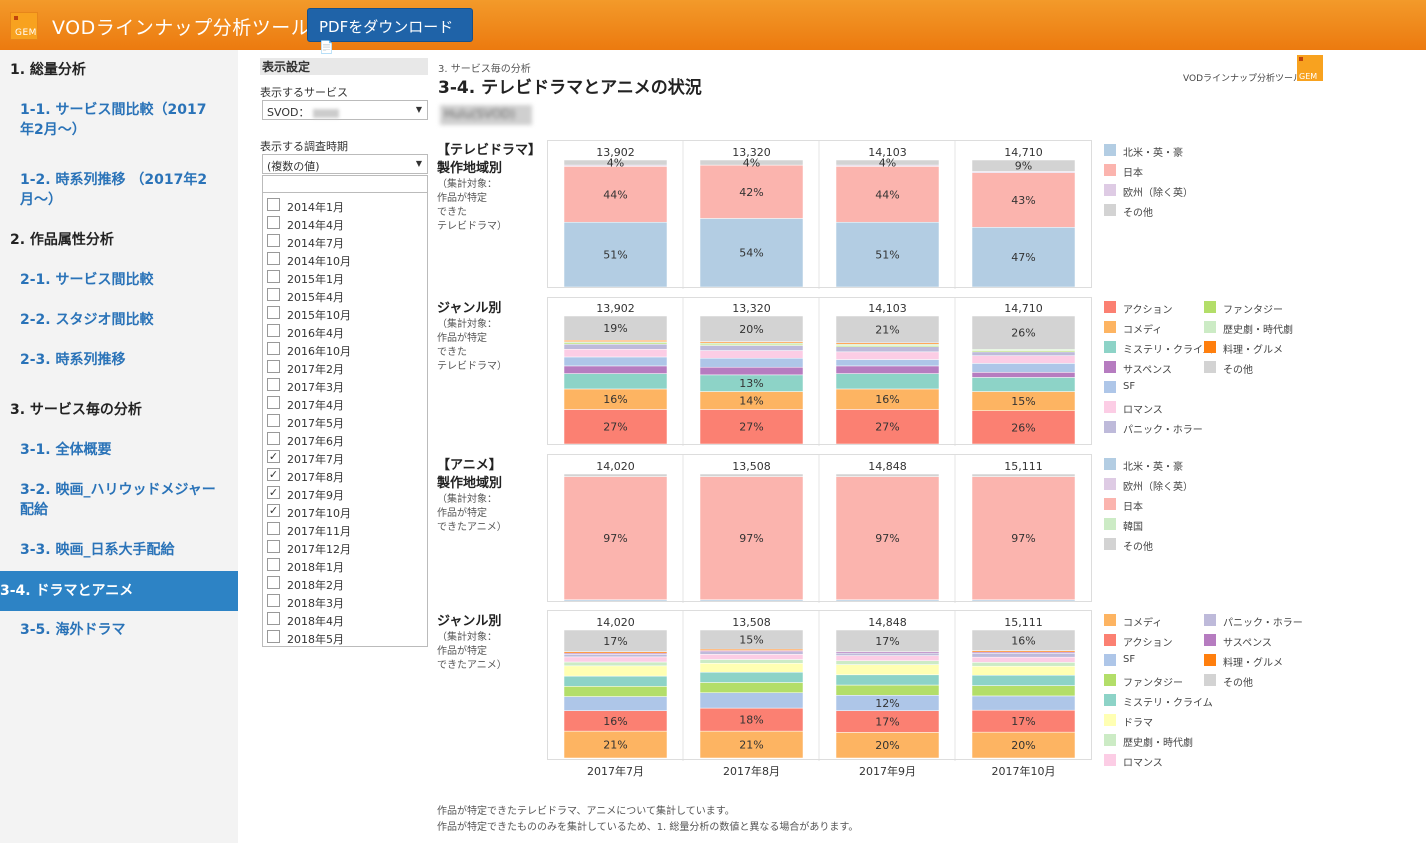 The width and height of the screenshot is (1426, 843). I want to click on data-label: 13%, so click(751, 383).